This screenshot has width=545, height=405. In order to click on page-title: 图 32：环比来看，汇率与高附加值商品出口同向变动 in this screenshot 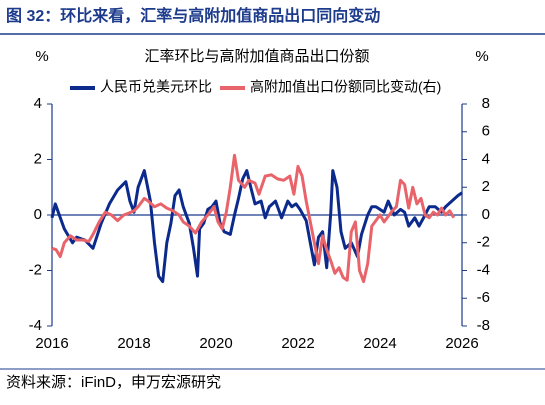, I will do `click(193, 15)`.